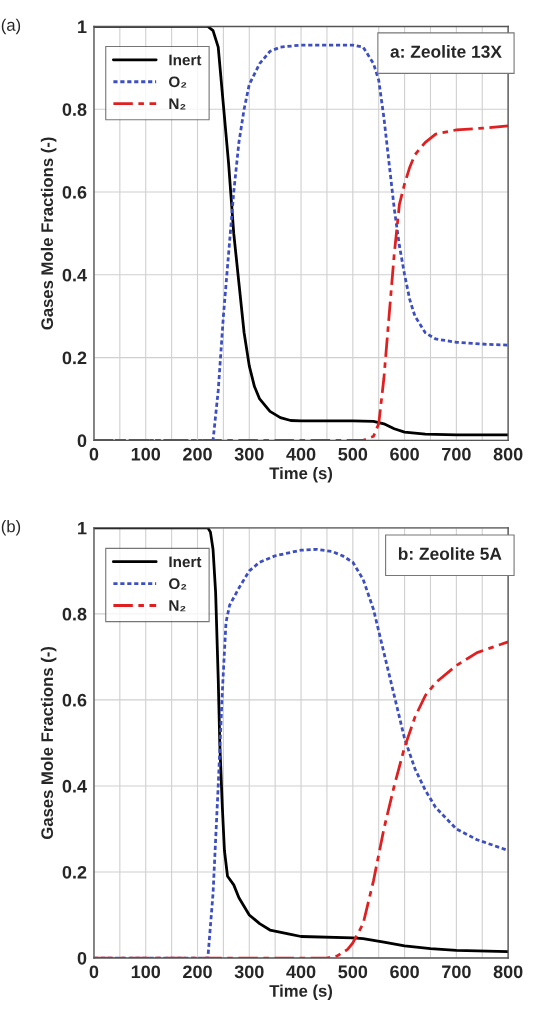  I want to click on text: a: Zeolite 13X, so click(446, 51).